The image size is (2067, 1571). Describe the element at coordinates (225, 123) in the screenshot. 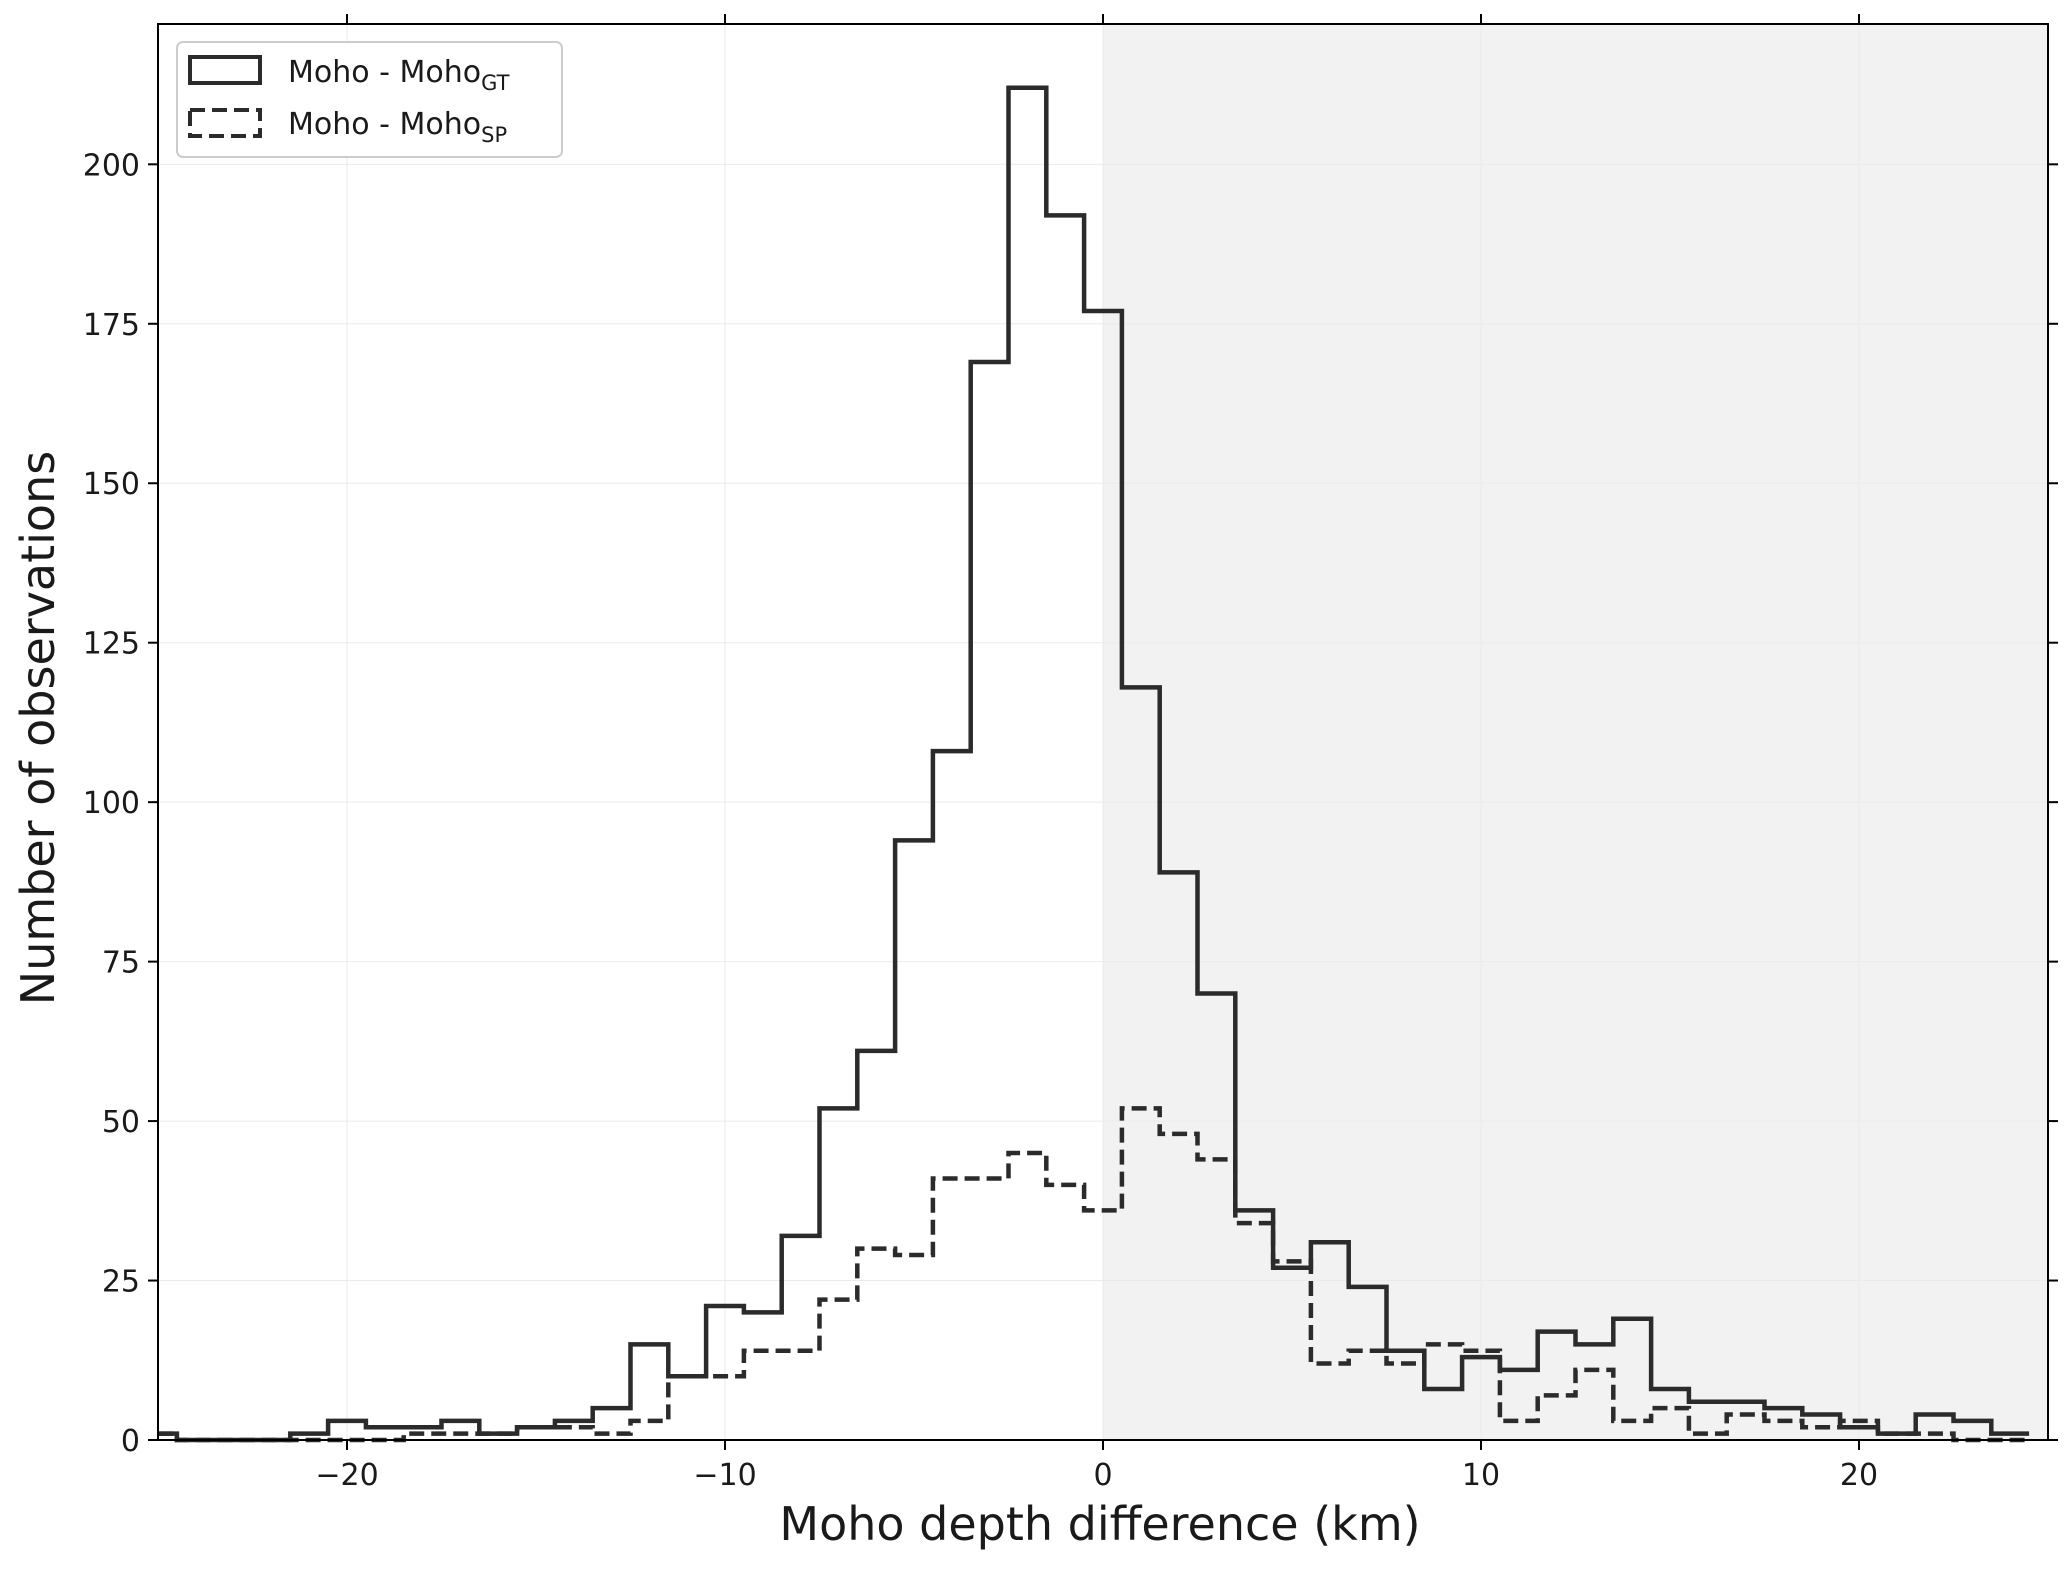

I see `legend-swatch-dashed` at that location.